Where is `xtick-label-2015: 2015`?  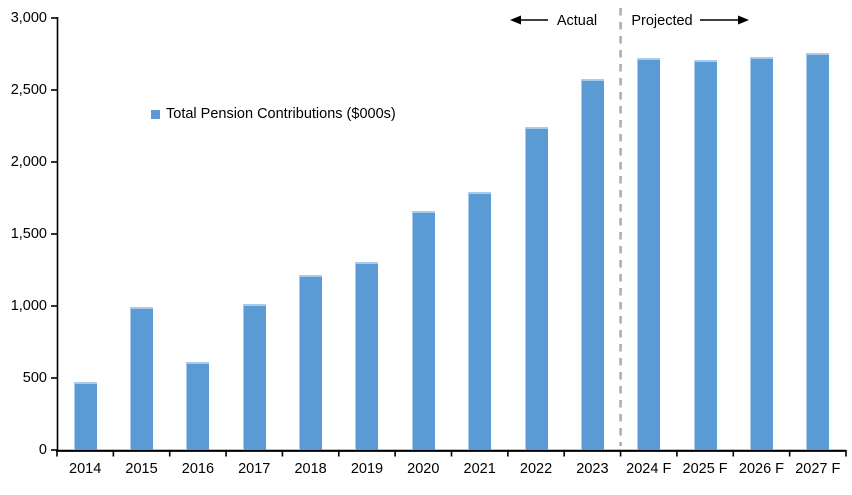
xtick-label-2015: 2015 is located at coordinates (141, 469).